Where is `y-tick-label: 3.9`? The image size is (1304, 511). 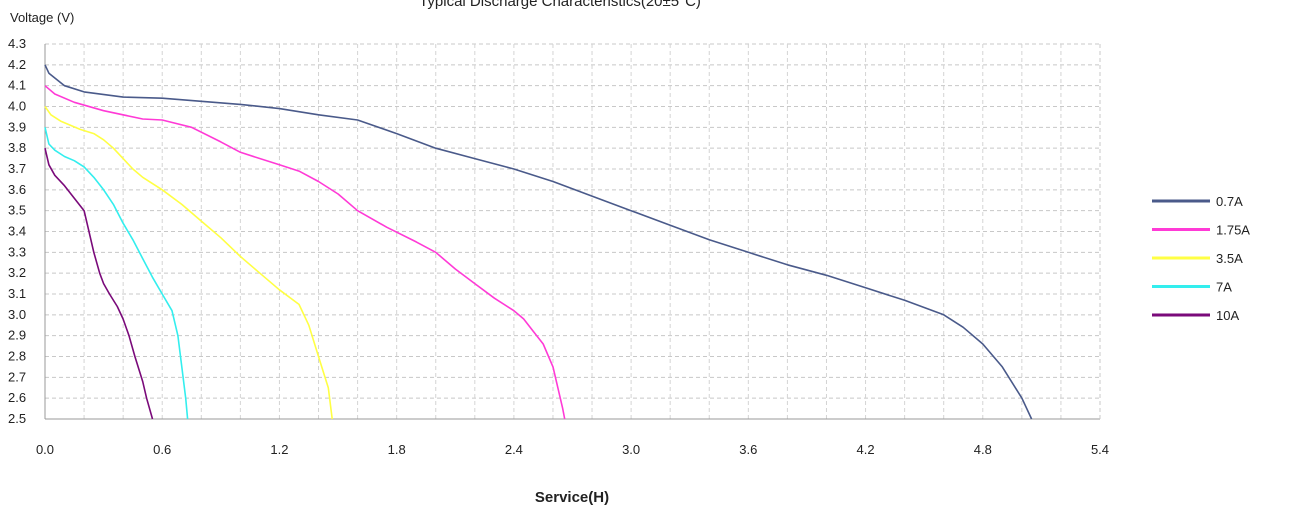
y-tick-label: 3.9 is located at coordinates (17, 126).